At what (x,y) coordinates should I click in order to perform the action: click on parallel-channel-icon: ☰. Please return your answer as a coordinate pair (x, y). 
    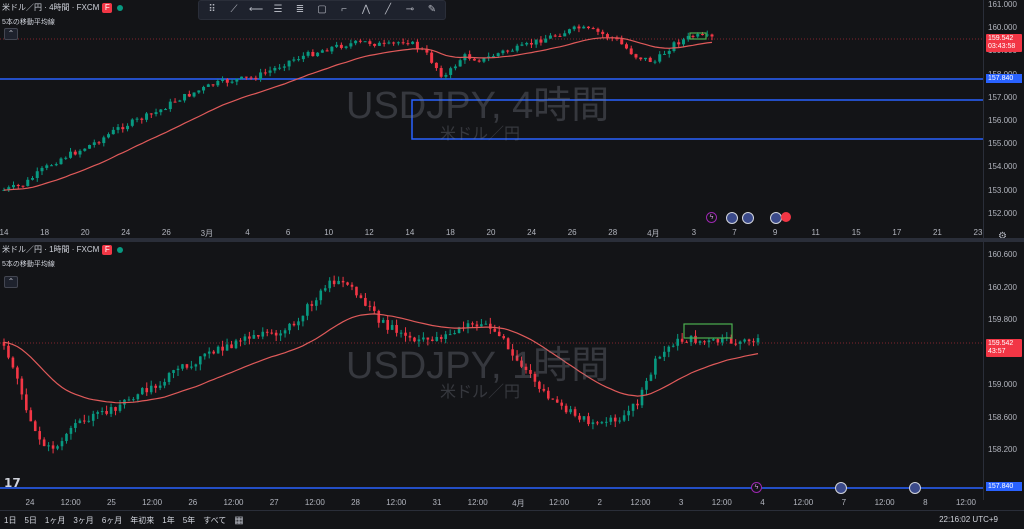
    Looking at the image, I should click on (278, 9).